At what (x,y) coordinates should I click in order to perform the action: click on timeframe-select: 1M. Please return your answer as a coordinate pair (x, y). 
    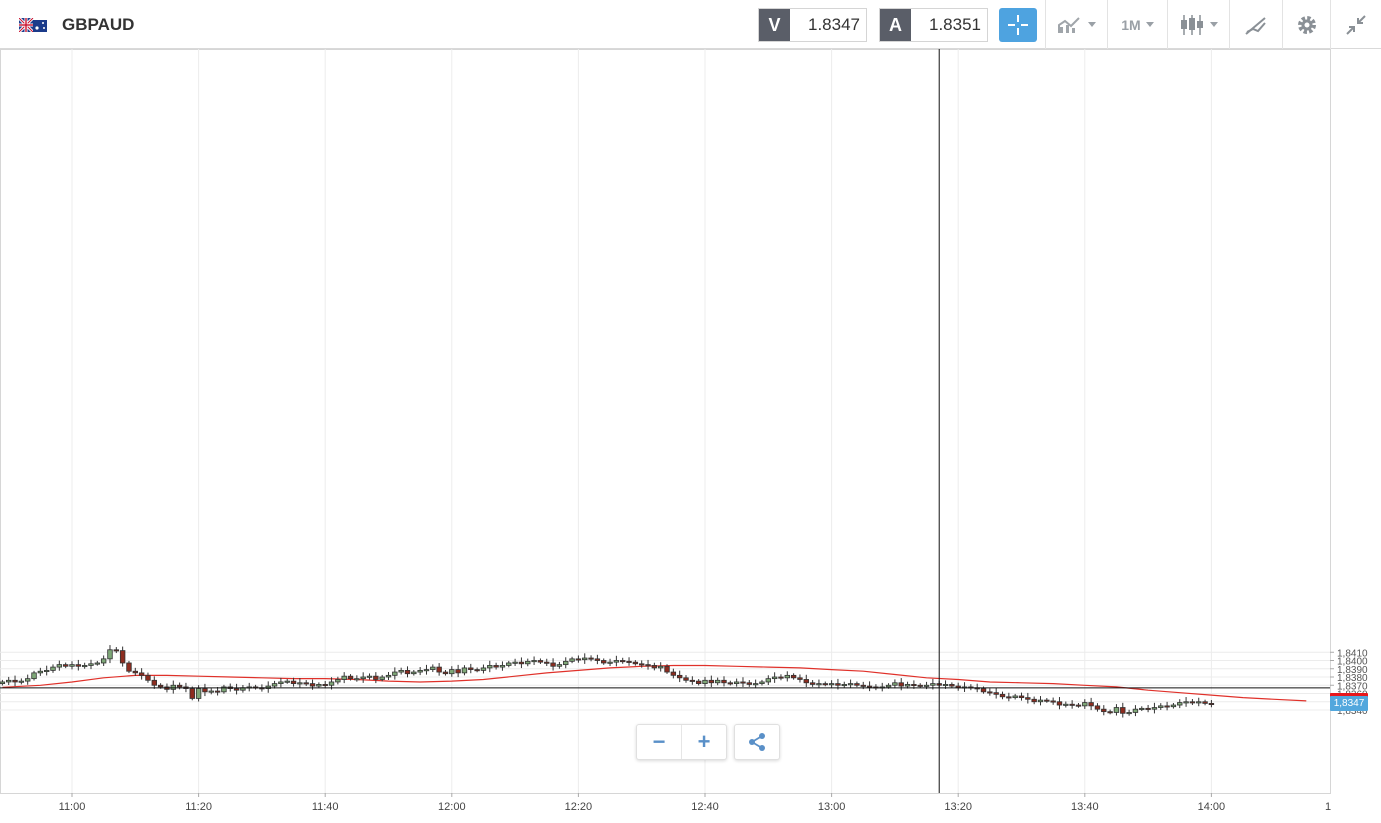
    Looking at the image, I should click on (1137, 24).